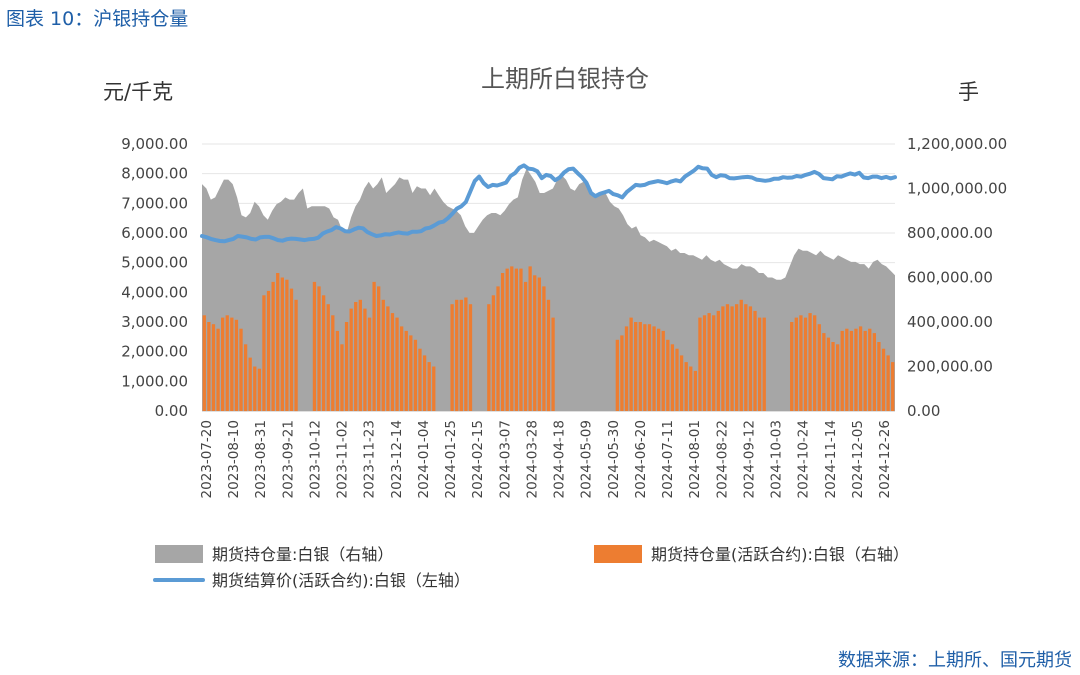  What do you see at coordinates (885, 459) in the screenshot?
I see `x-axis-tick-label: 2024-12-26` at bounding box center [885, 459].